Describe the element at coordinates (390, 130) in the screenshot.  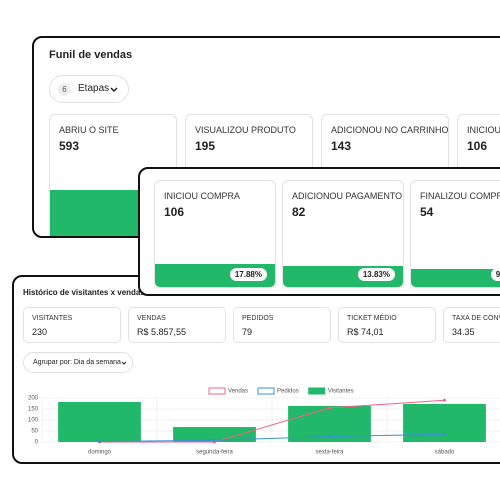
I see `stage-name: ADICIONOU NO CARRINHO` at that location.